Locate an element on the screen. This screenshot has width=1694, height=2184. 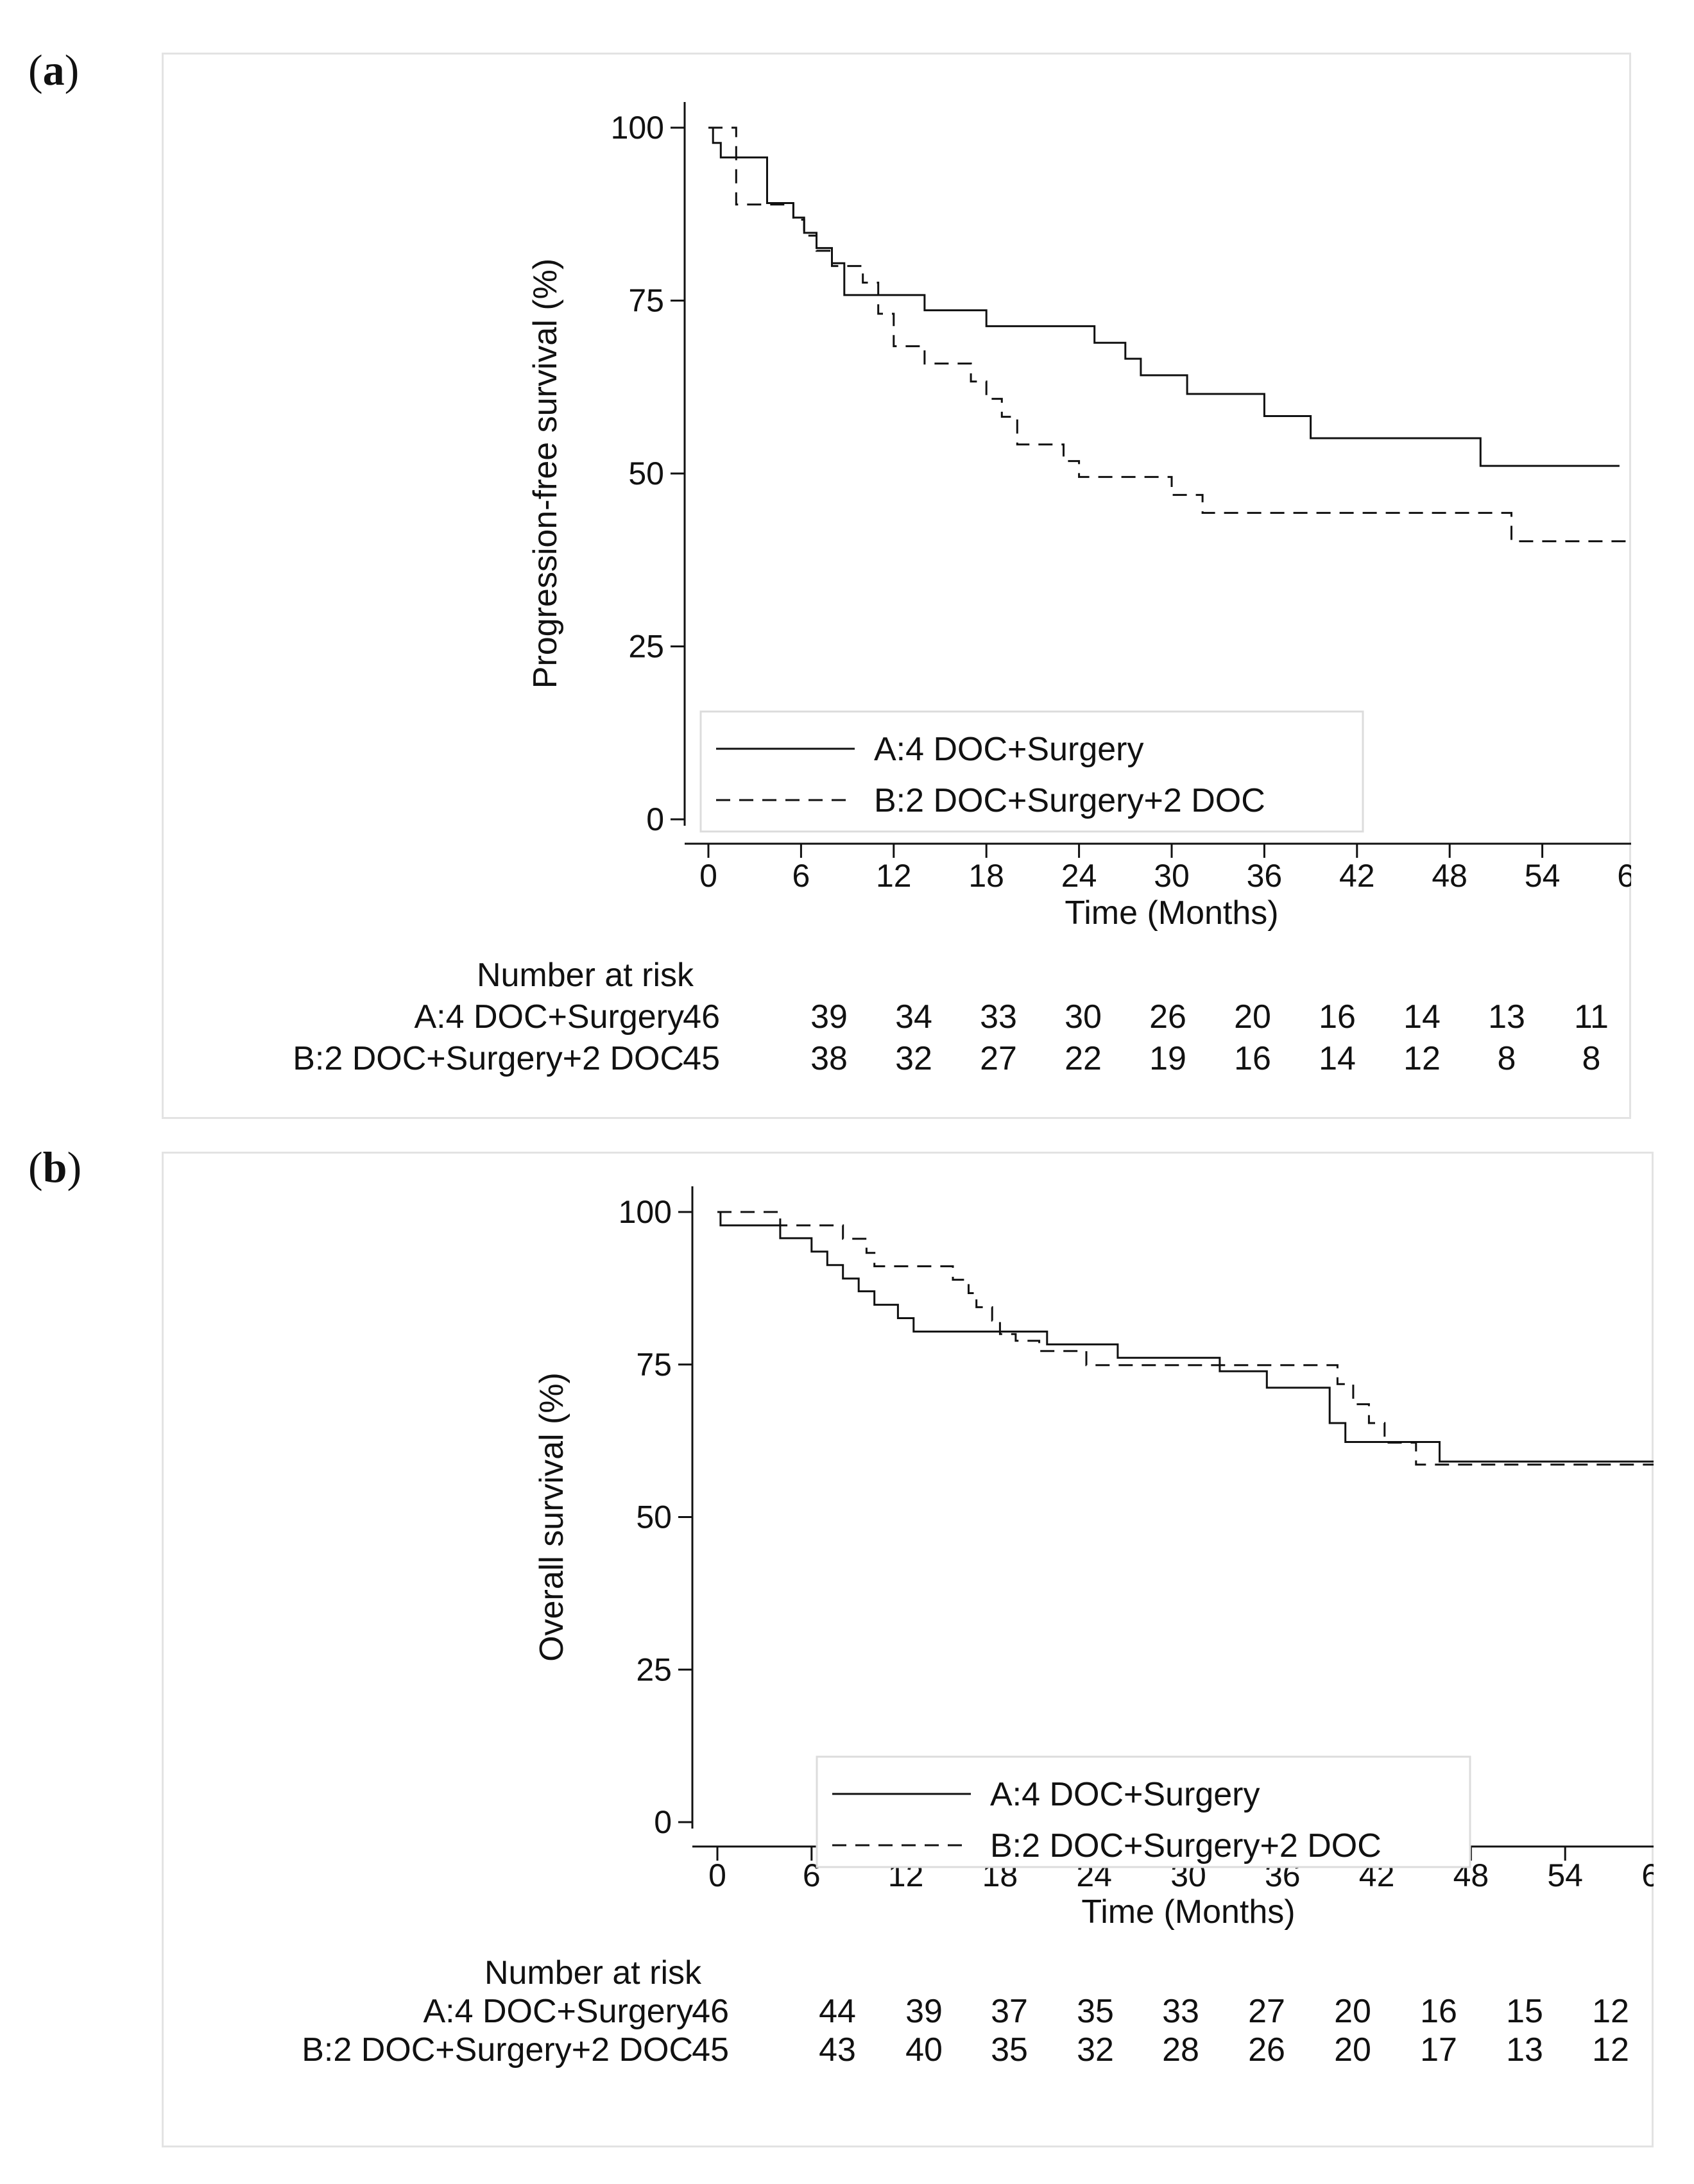
risk-count: 30 is located at coordinates (1084, 1017).